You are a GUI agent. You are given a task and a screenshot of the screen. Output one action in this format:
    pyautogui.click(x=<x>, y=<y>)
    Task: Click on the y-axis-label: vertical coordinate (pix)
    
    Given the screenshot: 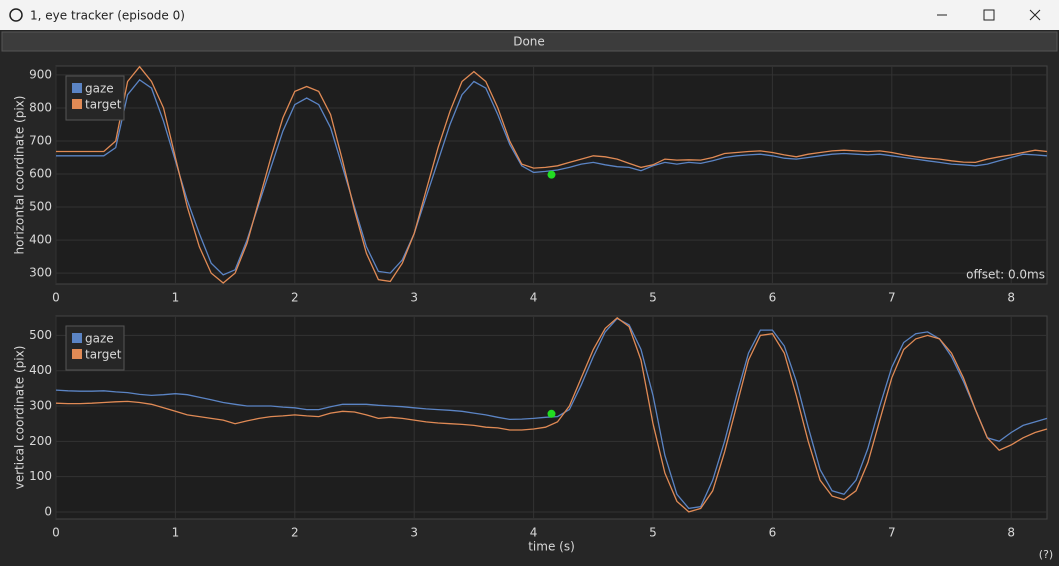 What is the action you would take?
    pyautogui.click(x=20, y=418)
    